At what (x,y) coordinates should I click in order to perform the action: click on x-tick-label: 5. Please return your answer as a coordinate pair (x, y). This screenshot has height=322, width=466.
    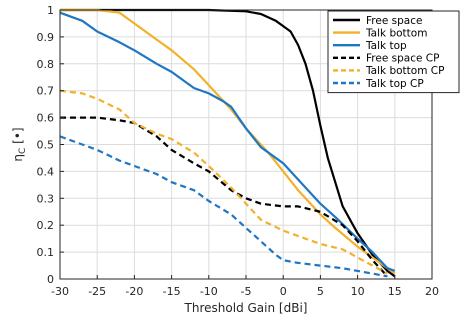
    Looking at the image, I should click on (320, 291).